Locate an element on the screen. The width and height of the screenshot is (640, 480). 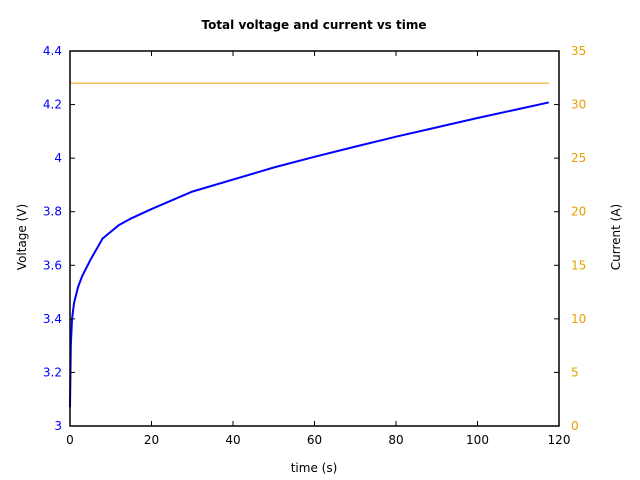
y2-tick: 30 is located at coordinates (578, 105).